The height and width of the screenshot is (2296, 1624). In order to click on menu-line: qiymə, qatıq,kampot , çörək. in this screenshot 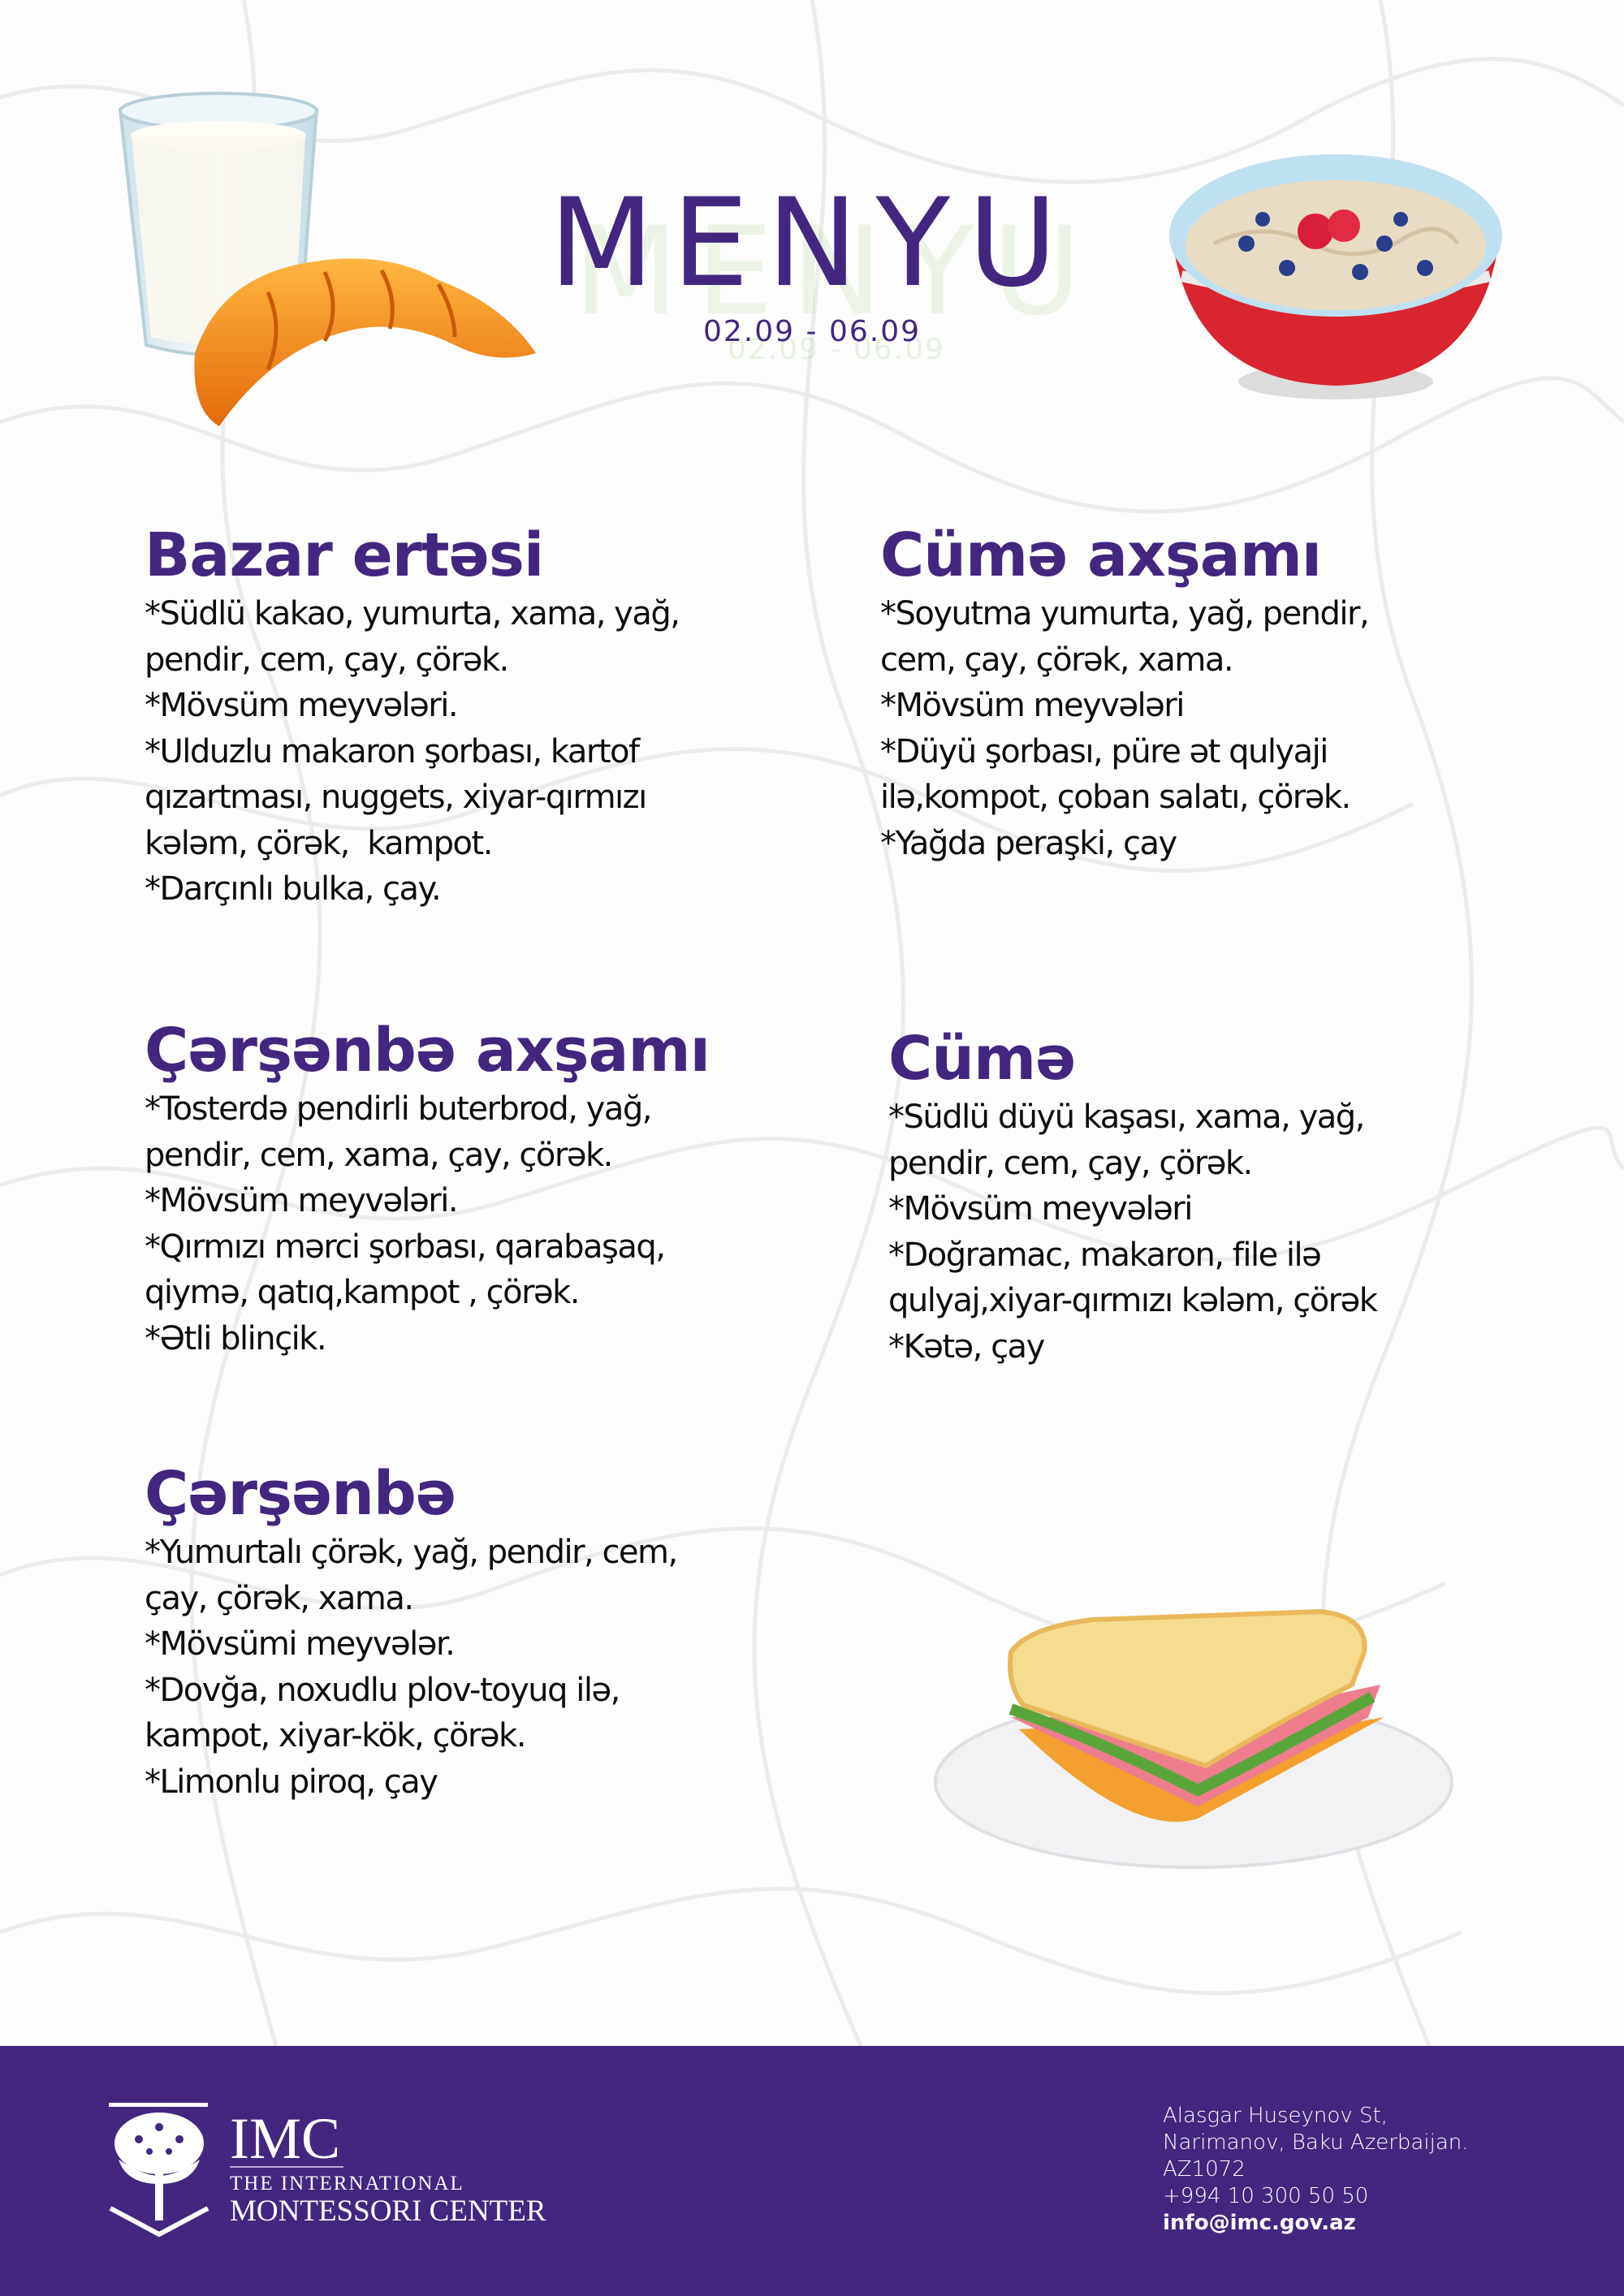, I will do `click(363, 1292)`.